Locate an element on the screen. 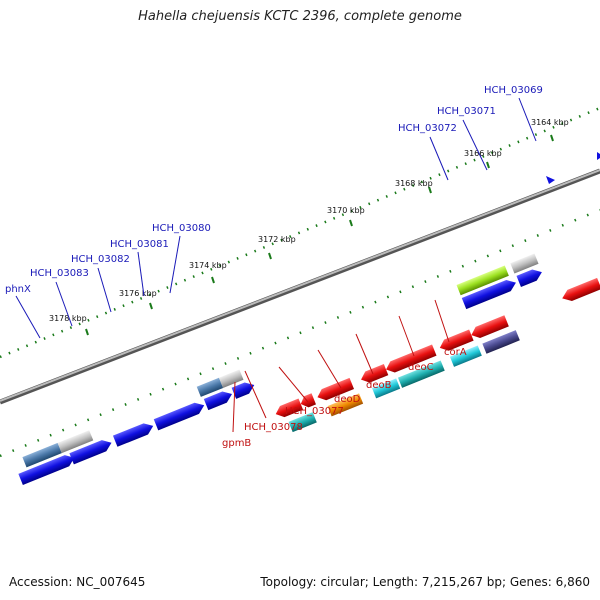 The image size is (600, 600). gene-label-hch-03081: HCH_03081 is located at coordinates (139, 244).